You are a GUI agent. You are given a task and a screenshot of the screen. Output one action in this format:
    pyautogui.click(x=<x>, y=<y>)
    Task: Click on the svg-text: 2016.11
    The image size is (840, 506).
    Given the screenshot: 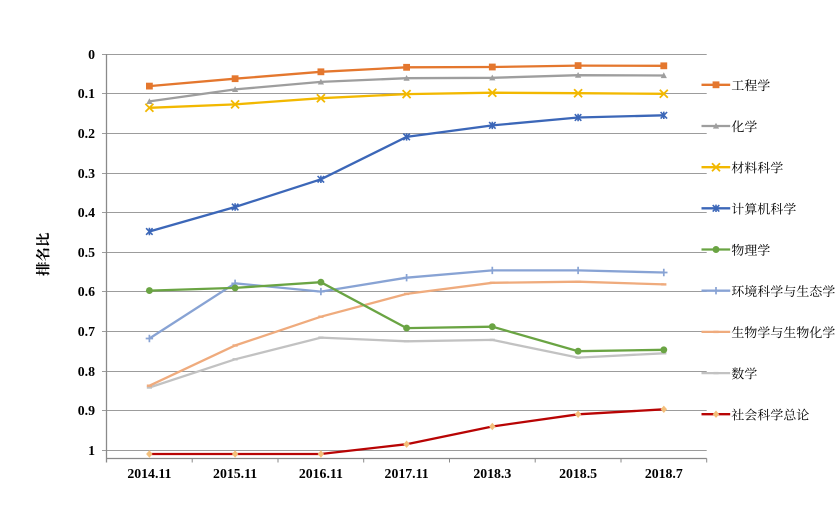 What is the action you would take?
    pyautogui.click(x=321, y=473)
    